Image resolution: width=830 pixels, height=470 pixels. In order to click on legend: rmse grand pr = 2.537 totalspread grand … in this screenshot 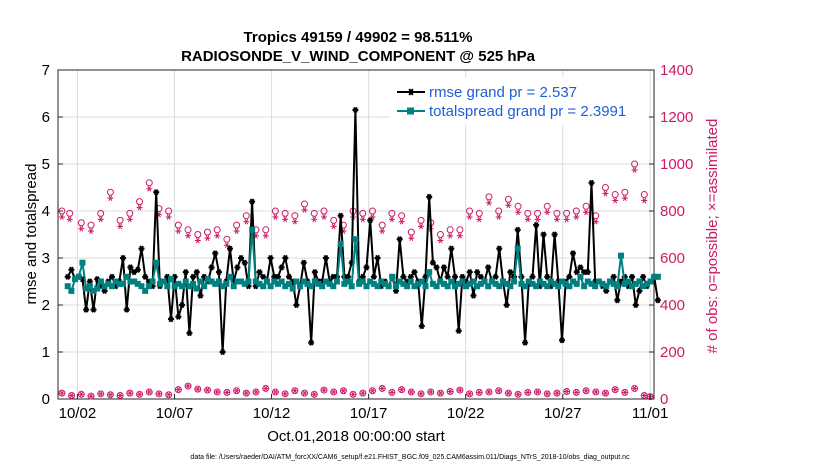, I will do `click(519, 101)`.